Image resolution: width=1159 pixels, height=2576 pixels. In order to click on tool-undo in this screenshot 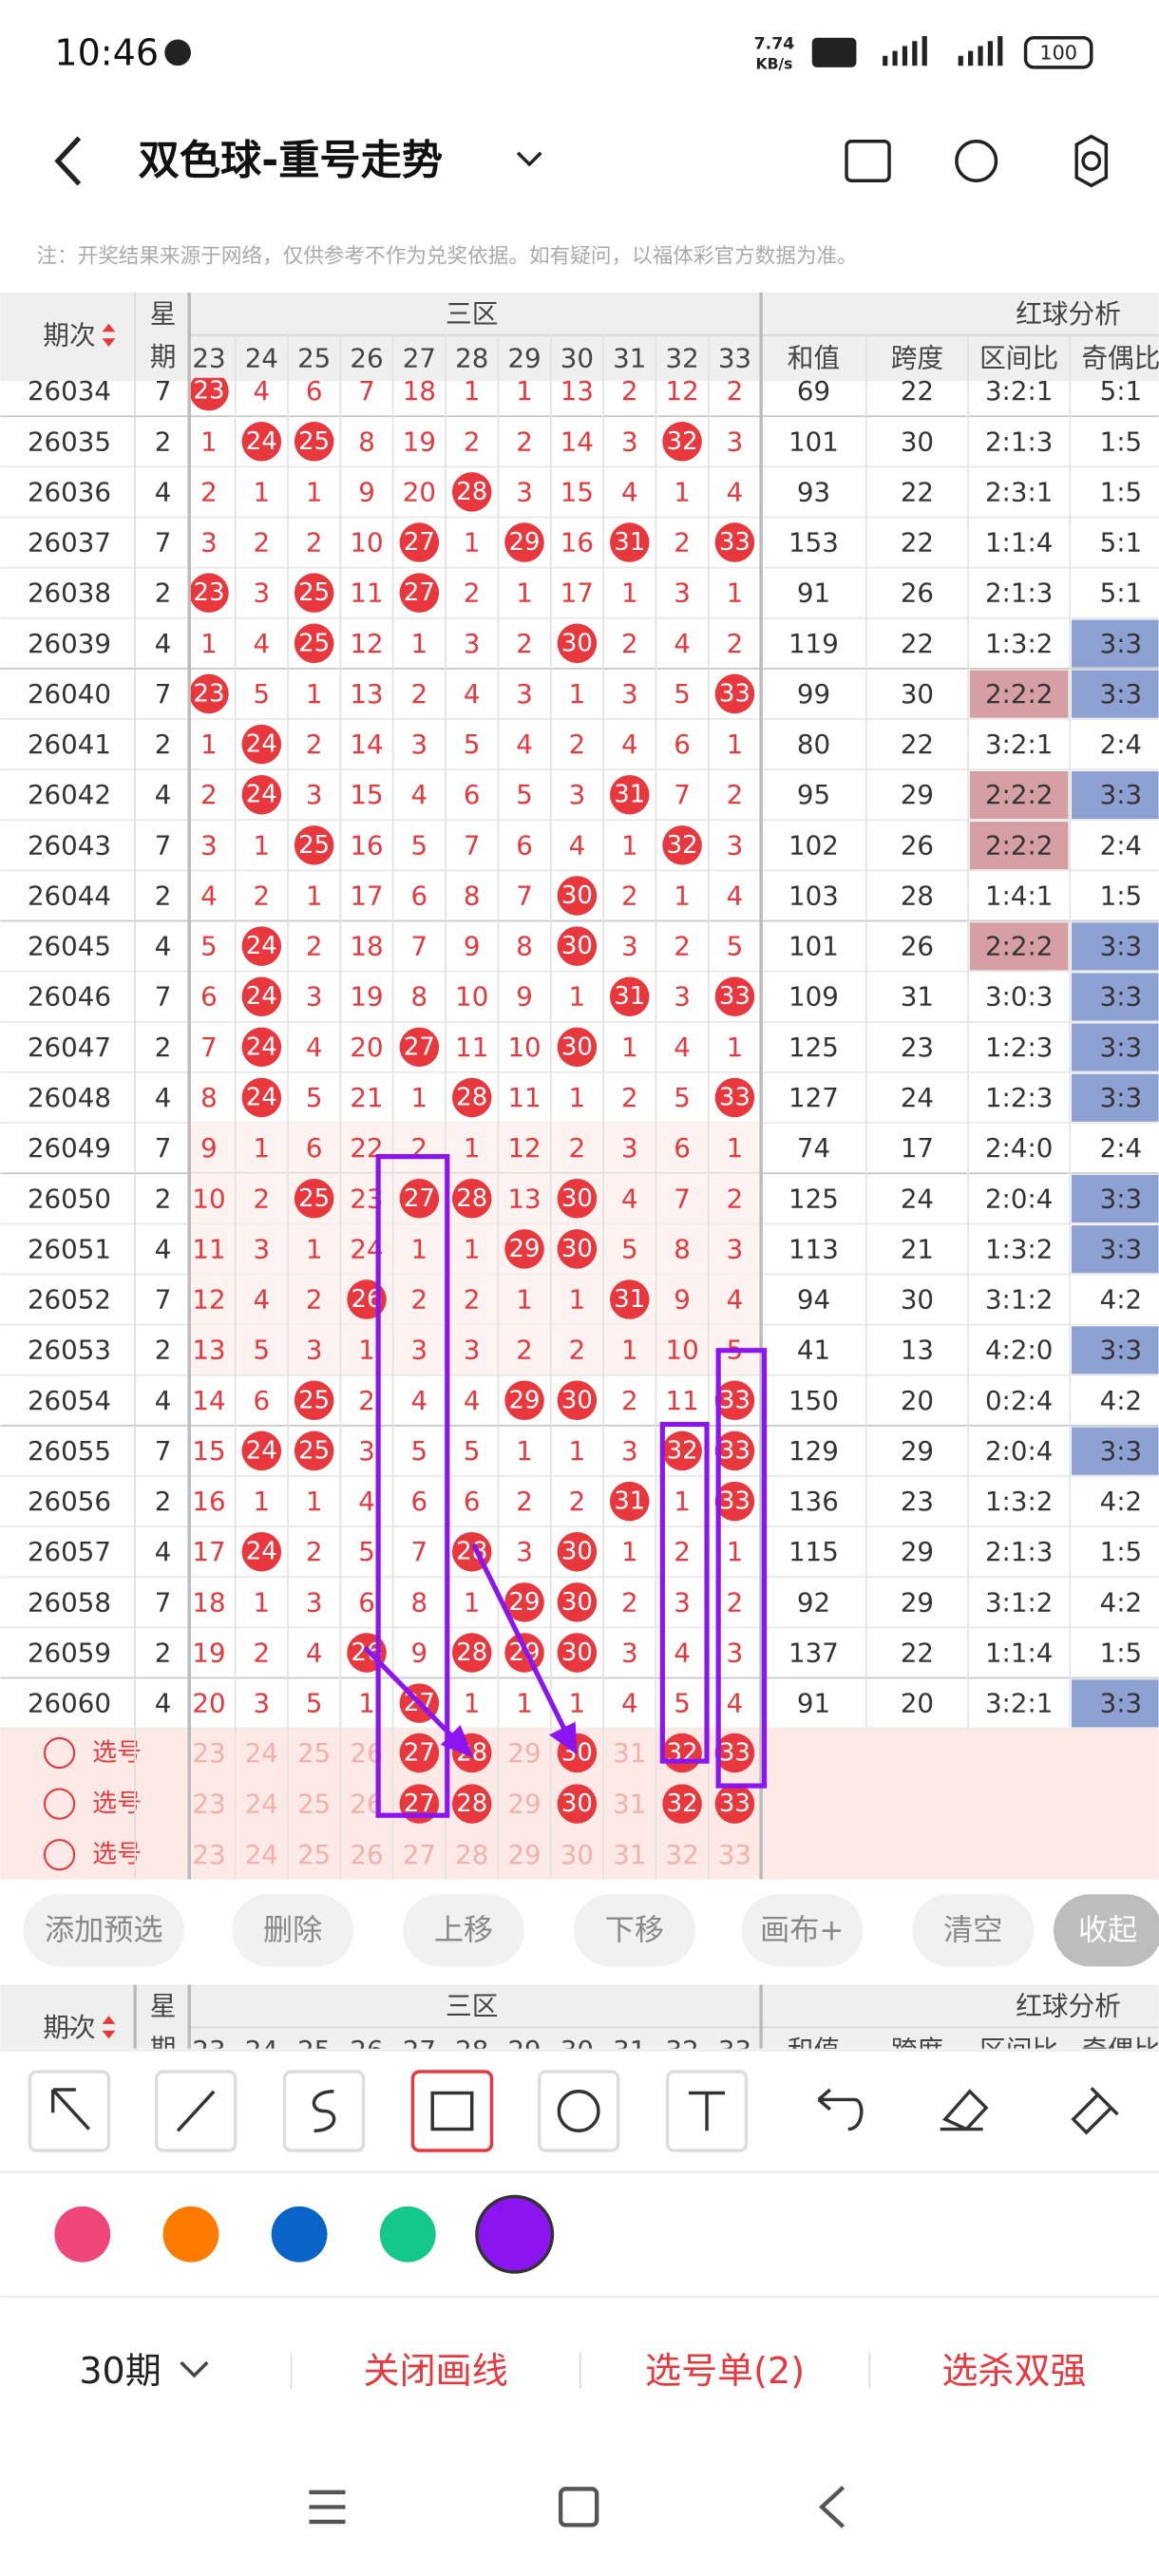, I will do `click(840, 2109)`.